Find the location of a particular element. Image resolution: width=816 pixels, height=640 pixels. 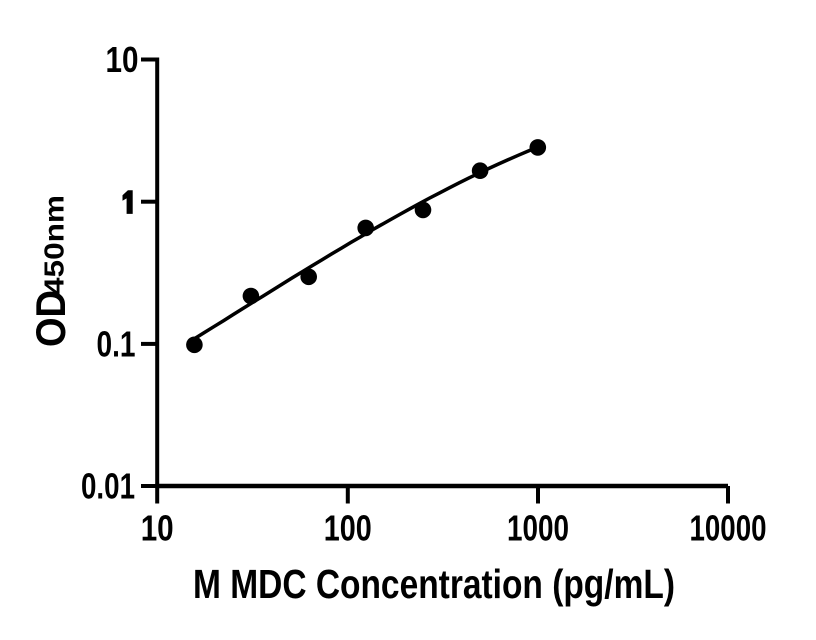

svg-text: M MDC Concentration (pg/mL) is located at coordinates (434, 584).